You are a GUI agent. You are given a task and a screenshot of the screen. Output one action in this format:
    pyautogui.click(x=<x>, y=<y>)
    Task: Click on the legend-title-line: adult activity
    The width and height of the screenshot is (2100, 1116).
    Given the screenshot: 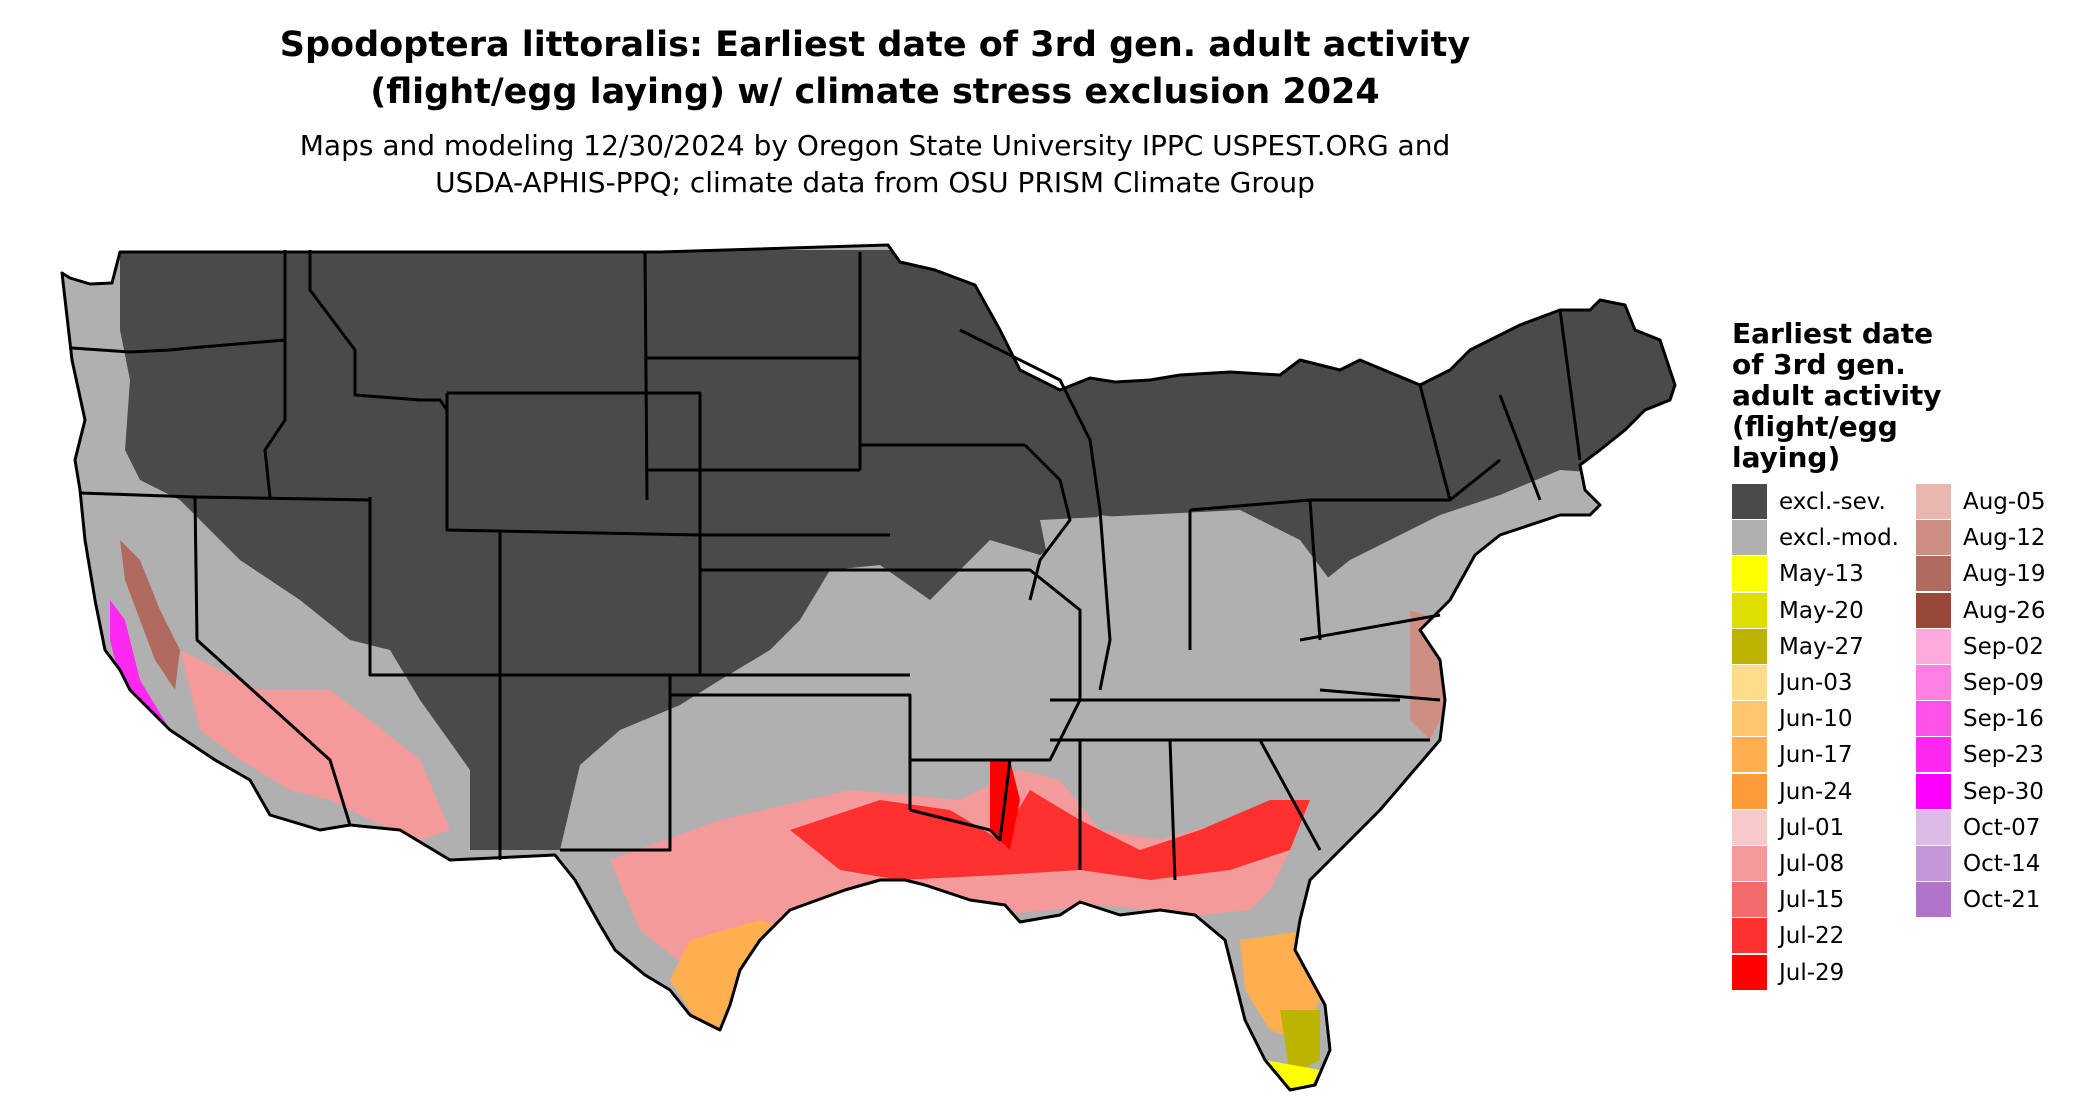 What is the action you would take?
    pyautogui.click(x=1837, y=395)
    